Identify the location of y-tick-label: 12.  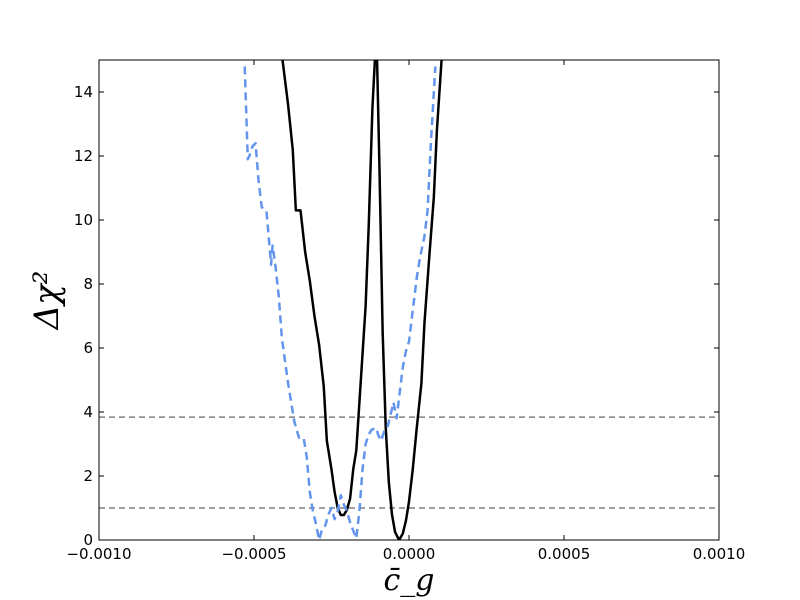
(83, 156).